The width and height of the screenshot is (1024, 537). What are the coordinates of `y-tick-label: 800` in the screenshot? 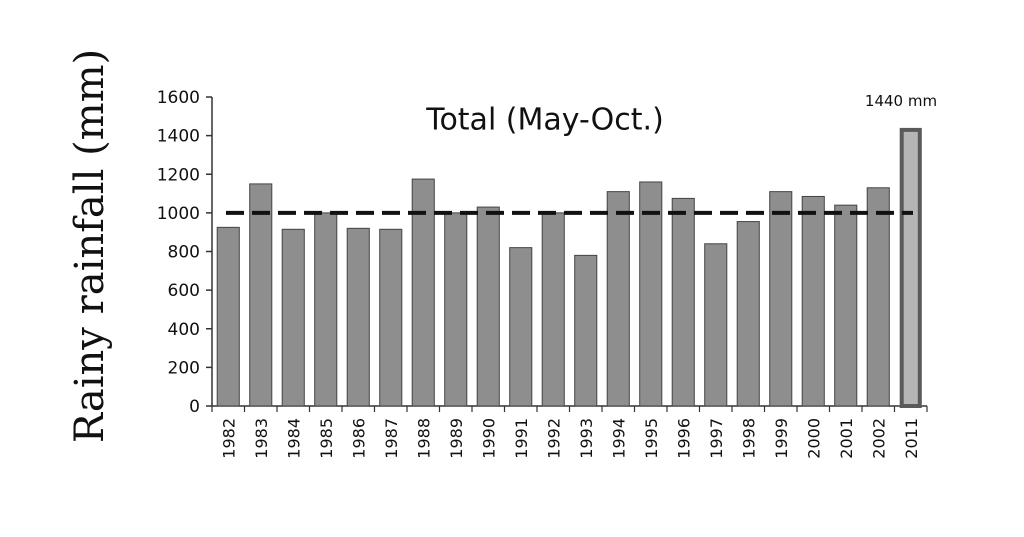 It's located at (184, 253).